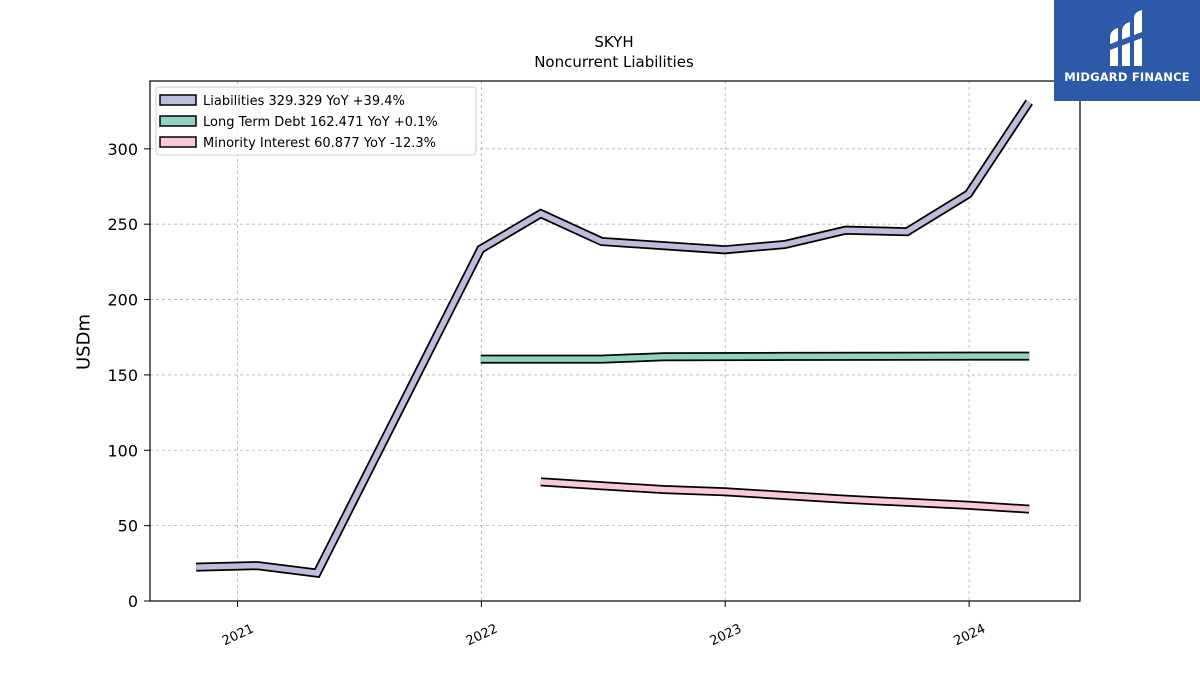 Image resolution: width=1200 pixels, height=675 pixels. I want to click on midgard-logo-icon, so click(1126, 38).